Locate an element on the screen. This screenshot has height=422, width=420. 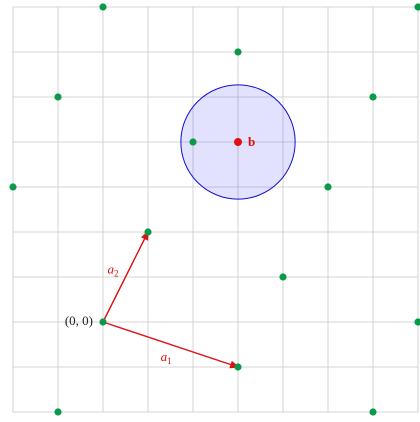
vector-subscript: 1 is located at coordinates (169, 361).